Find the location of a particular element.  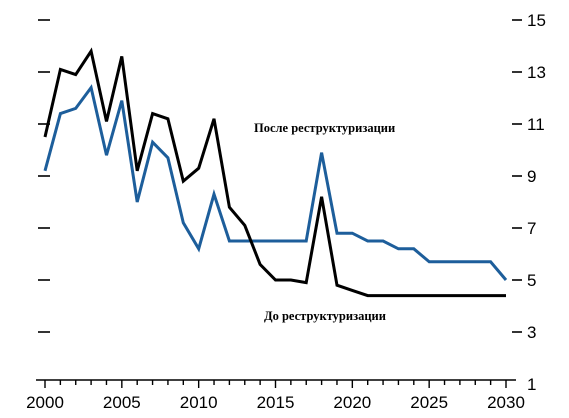

y-tick-label-7: 7 is located at coordinates (531, 228).